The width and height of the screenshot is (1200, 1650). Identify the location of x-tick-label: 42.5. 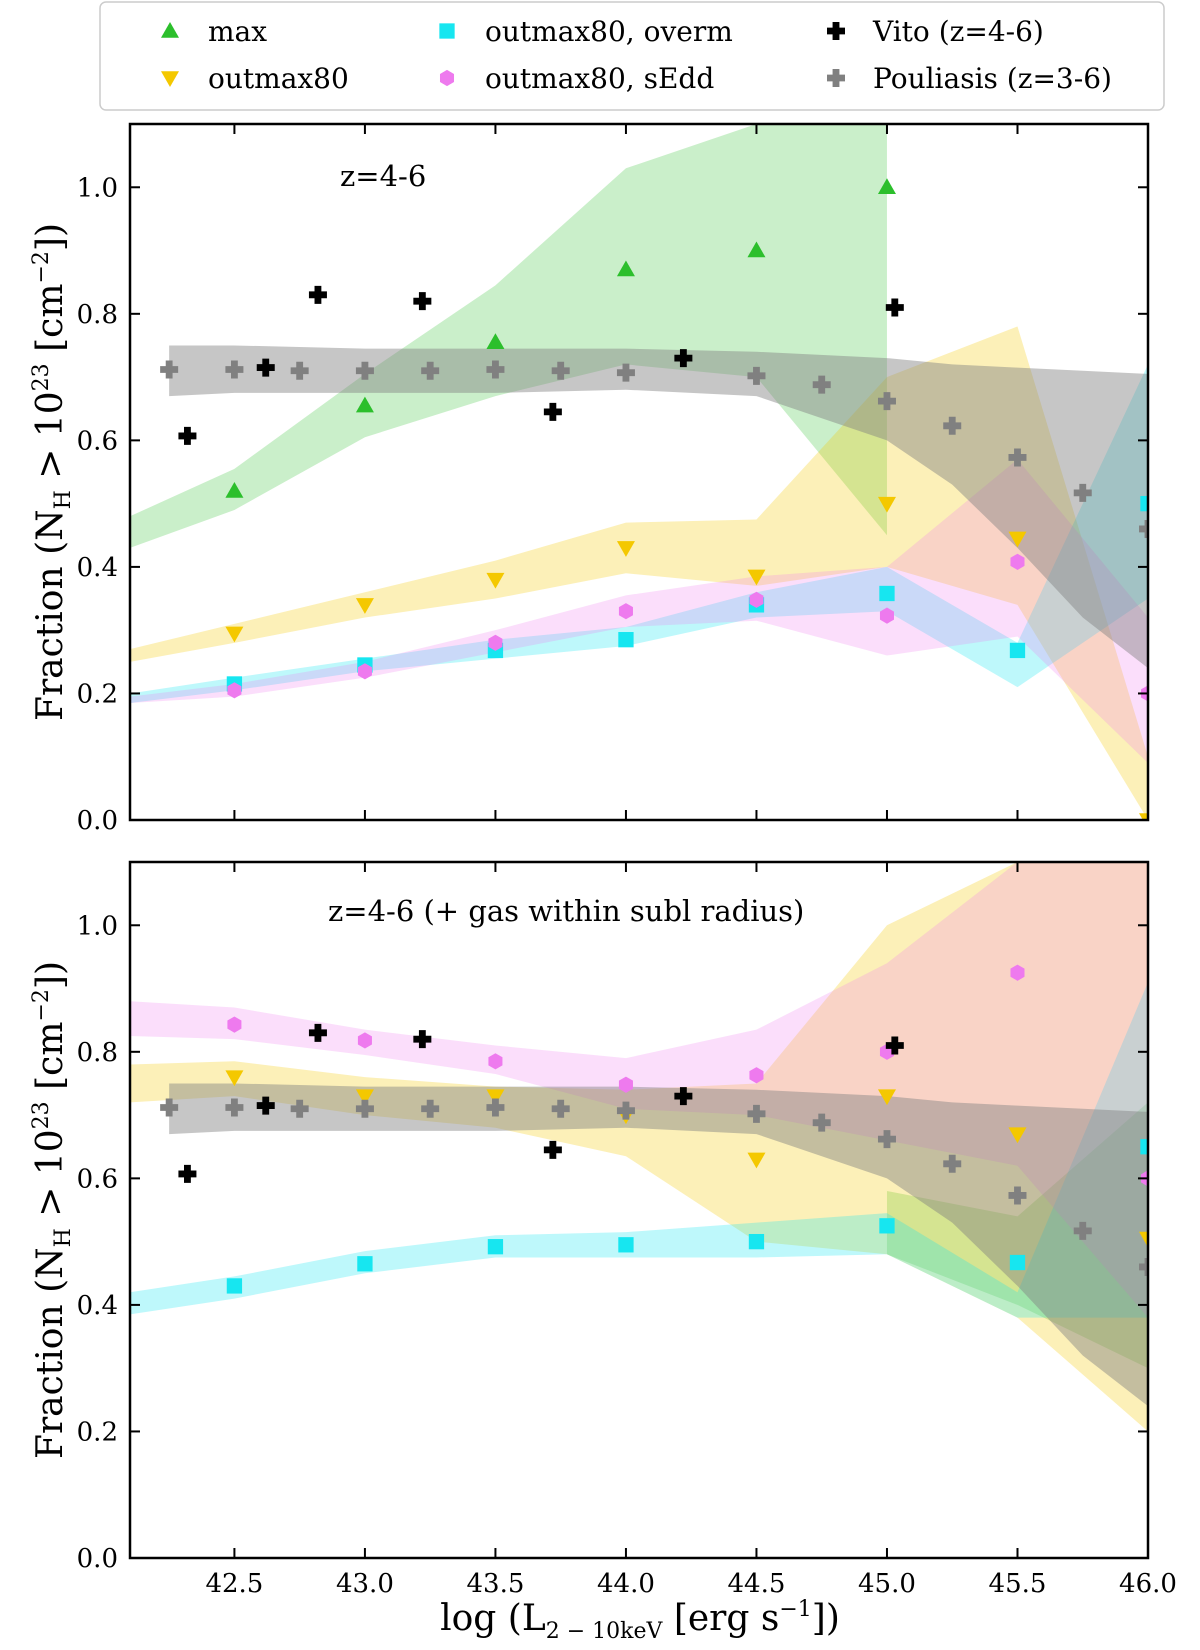
(234, 1584).